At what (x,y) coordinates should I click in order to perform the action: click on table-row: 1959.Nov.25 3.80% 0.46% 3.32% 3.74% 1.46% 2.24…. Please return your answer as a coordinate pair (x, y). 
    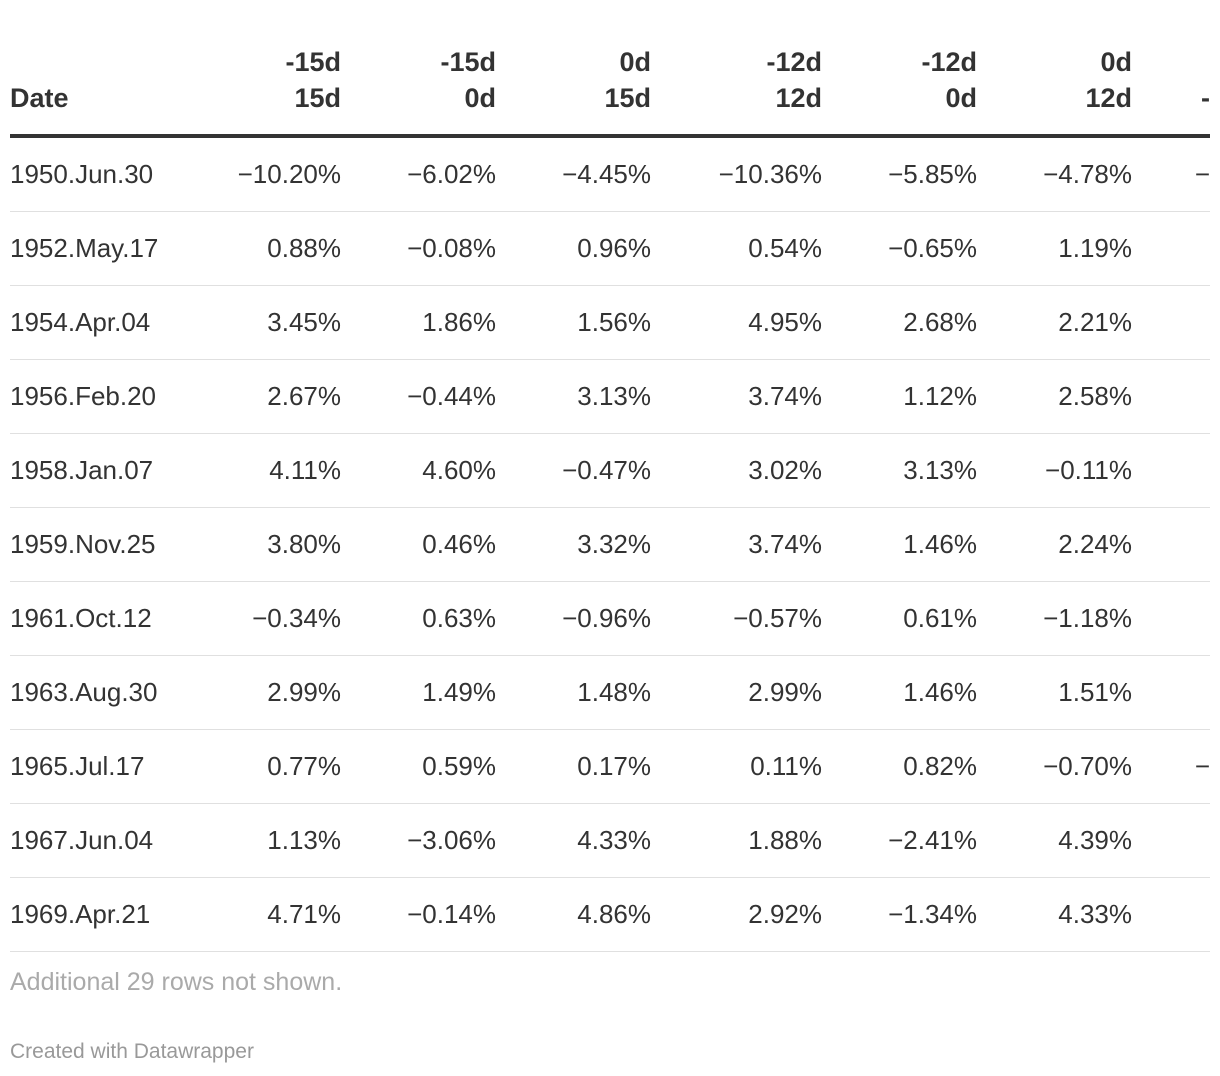
    Looking at the image, I should click on (610, 544).